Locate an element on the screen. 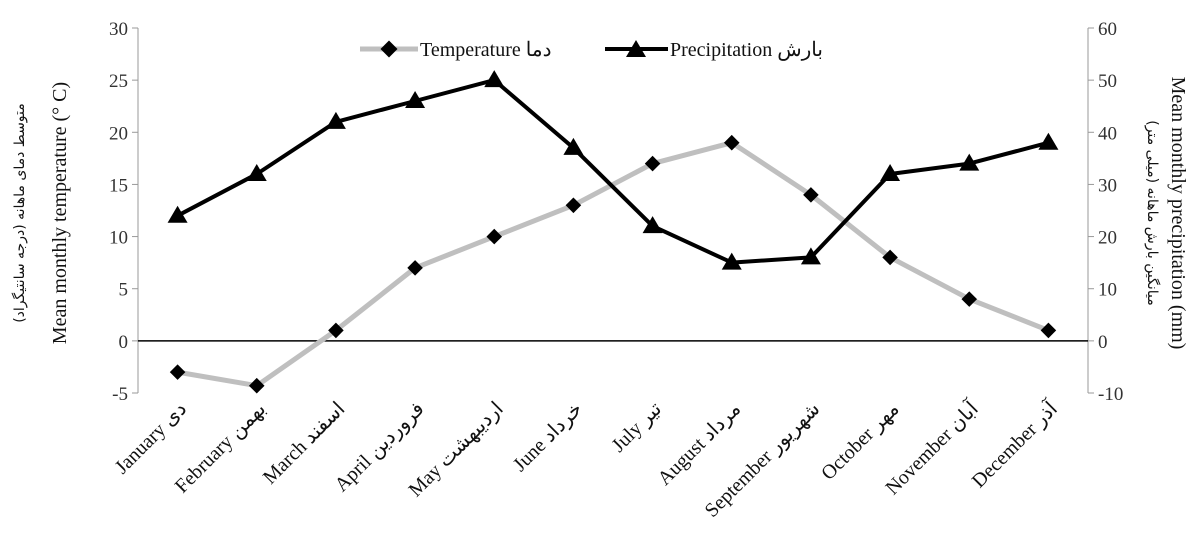 The image size is (1191, 551). category-label: October مهر is located at coordinates (860, 441).